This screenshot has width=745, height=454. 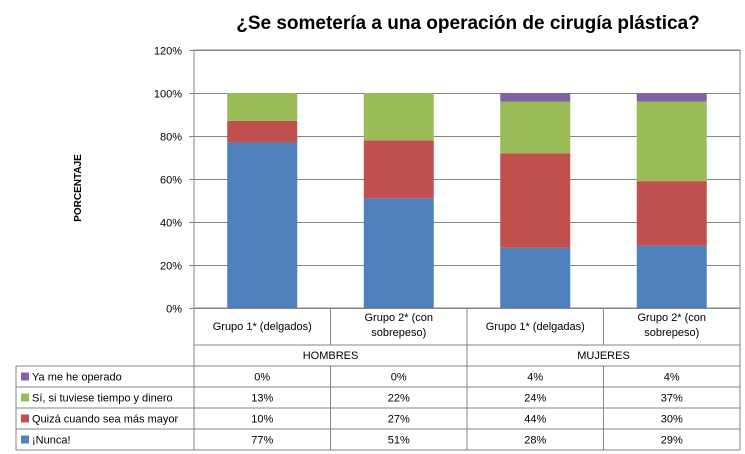 What do you see at coordinates (262, 420) in the screenshot?
I see `data-label: 10%` at bounding box center [262, 420].